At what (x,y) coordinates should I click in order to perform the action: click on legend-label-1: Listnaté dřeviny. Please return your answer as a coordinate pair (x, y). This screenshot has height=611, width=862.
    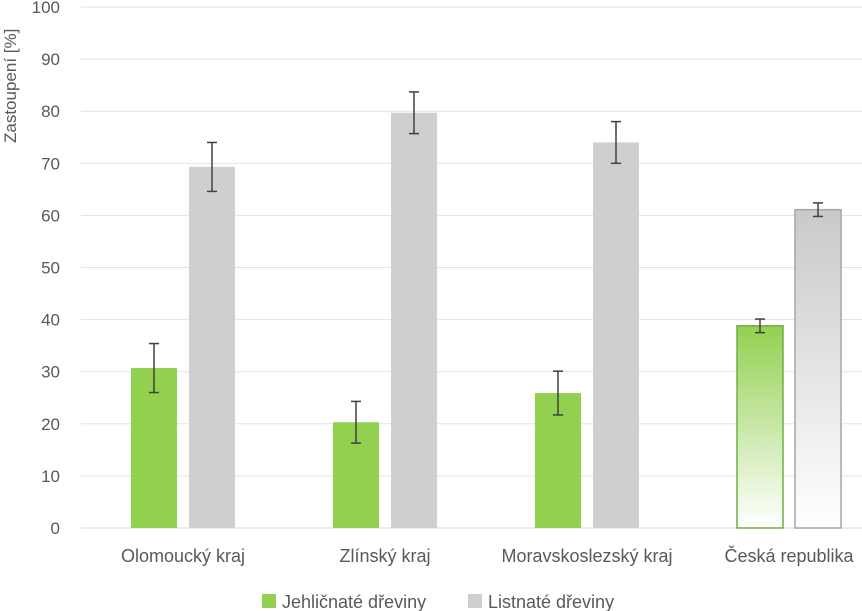
    Looking at the image, I should click on (551, 601).